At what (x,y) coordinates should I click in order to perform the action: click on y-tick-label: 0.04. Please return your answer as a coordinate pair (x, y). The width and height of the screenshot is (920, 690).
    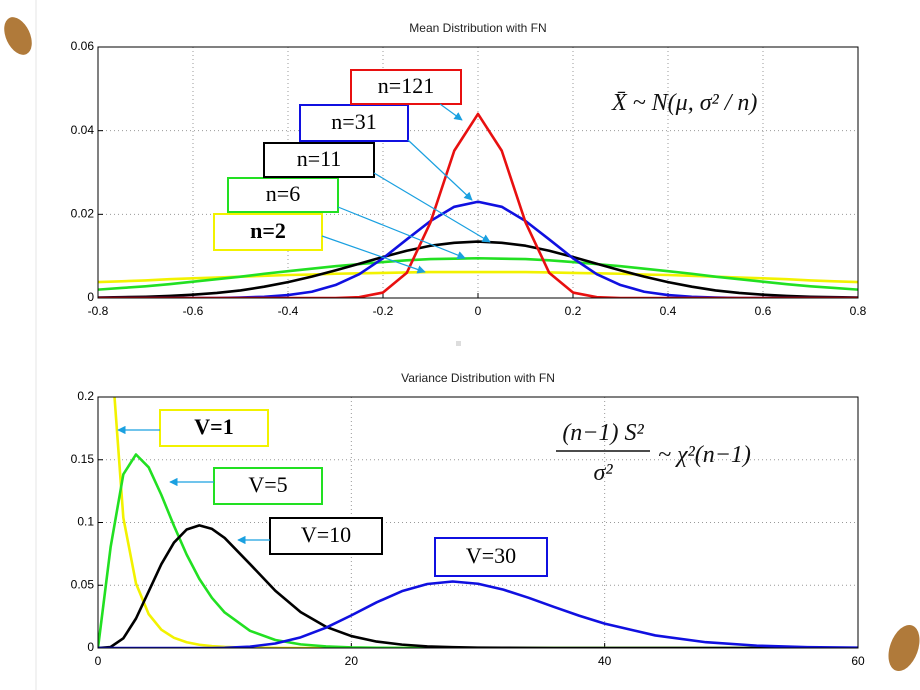
    Looking at the image, I should click on (83, 130).